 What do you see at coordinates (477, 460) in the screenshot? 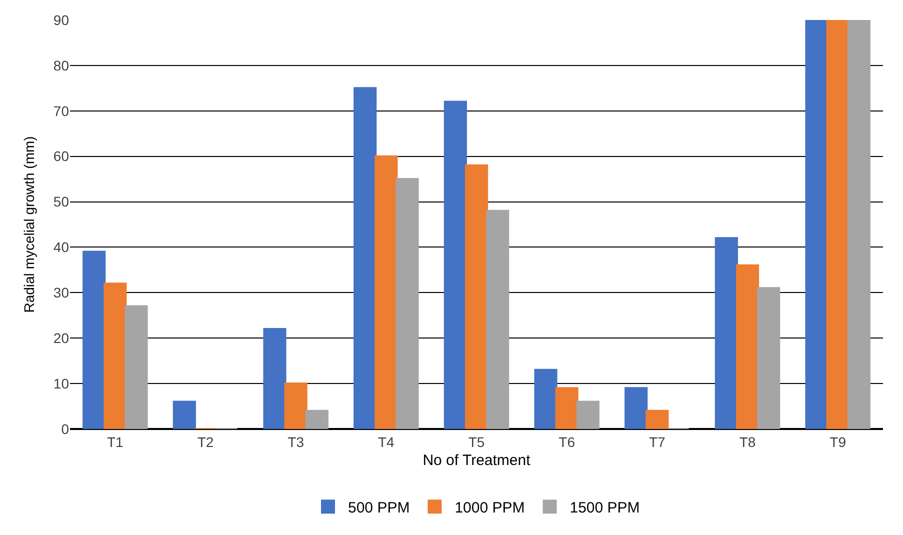
I see `x-axis-title: No of Treatment` at bounding box center [477, 460].